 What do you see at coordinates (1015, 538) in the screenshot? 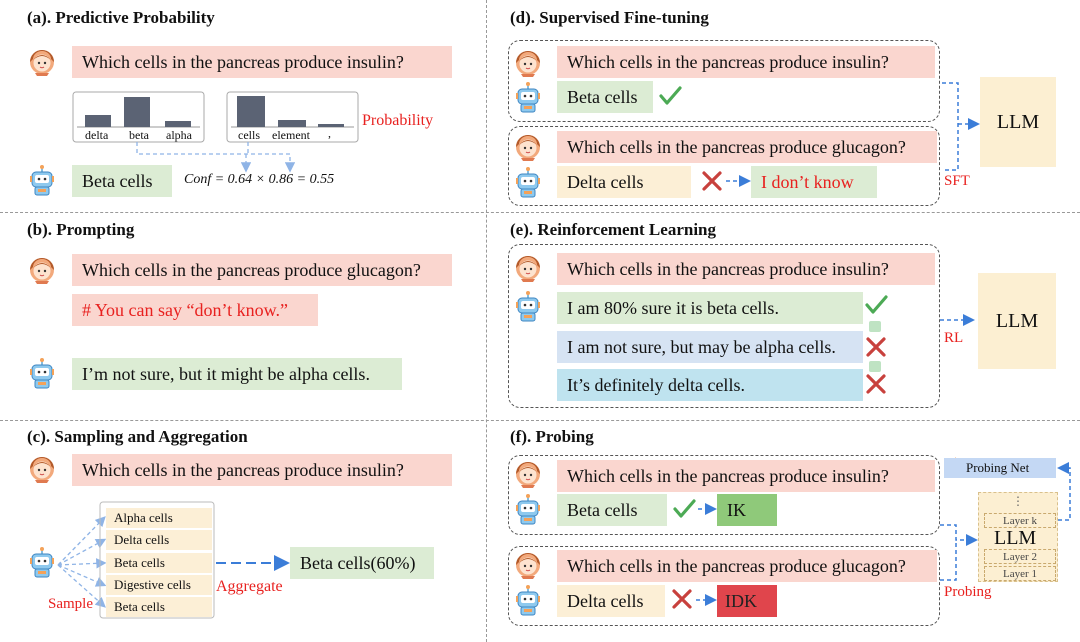
I see `llm-label-f: LLM` at bounding box center [1015, 538].